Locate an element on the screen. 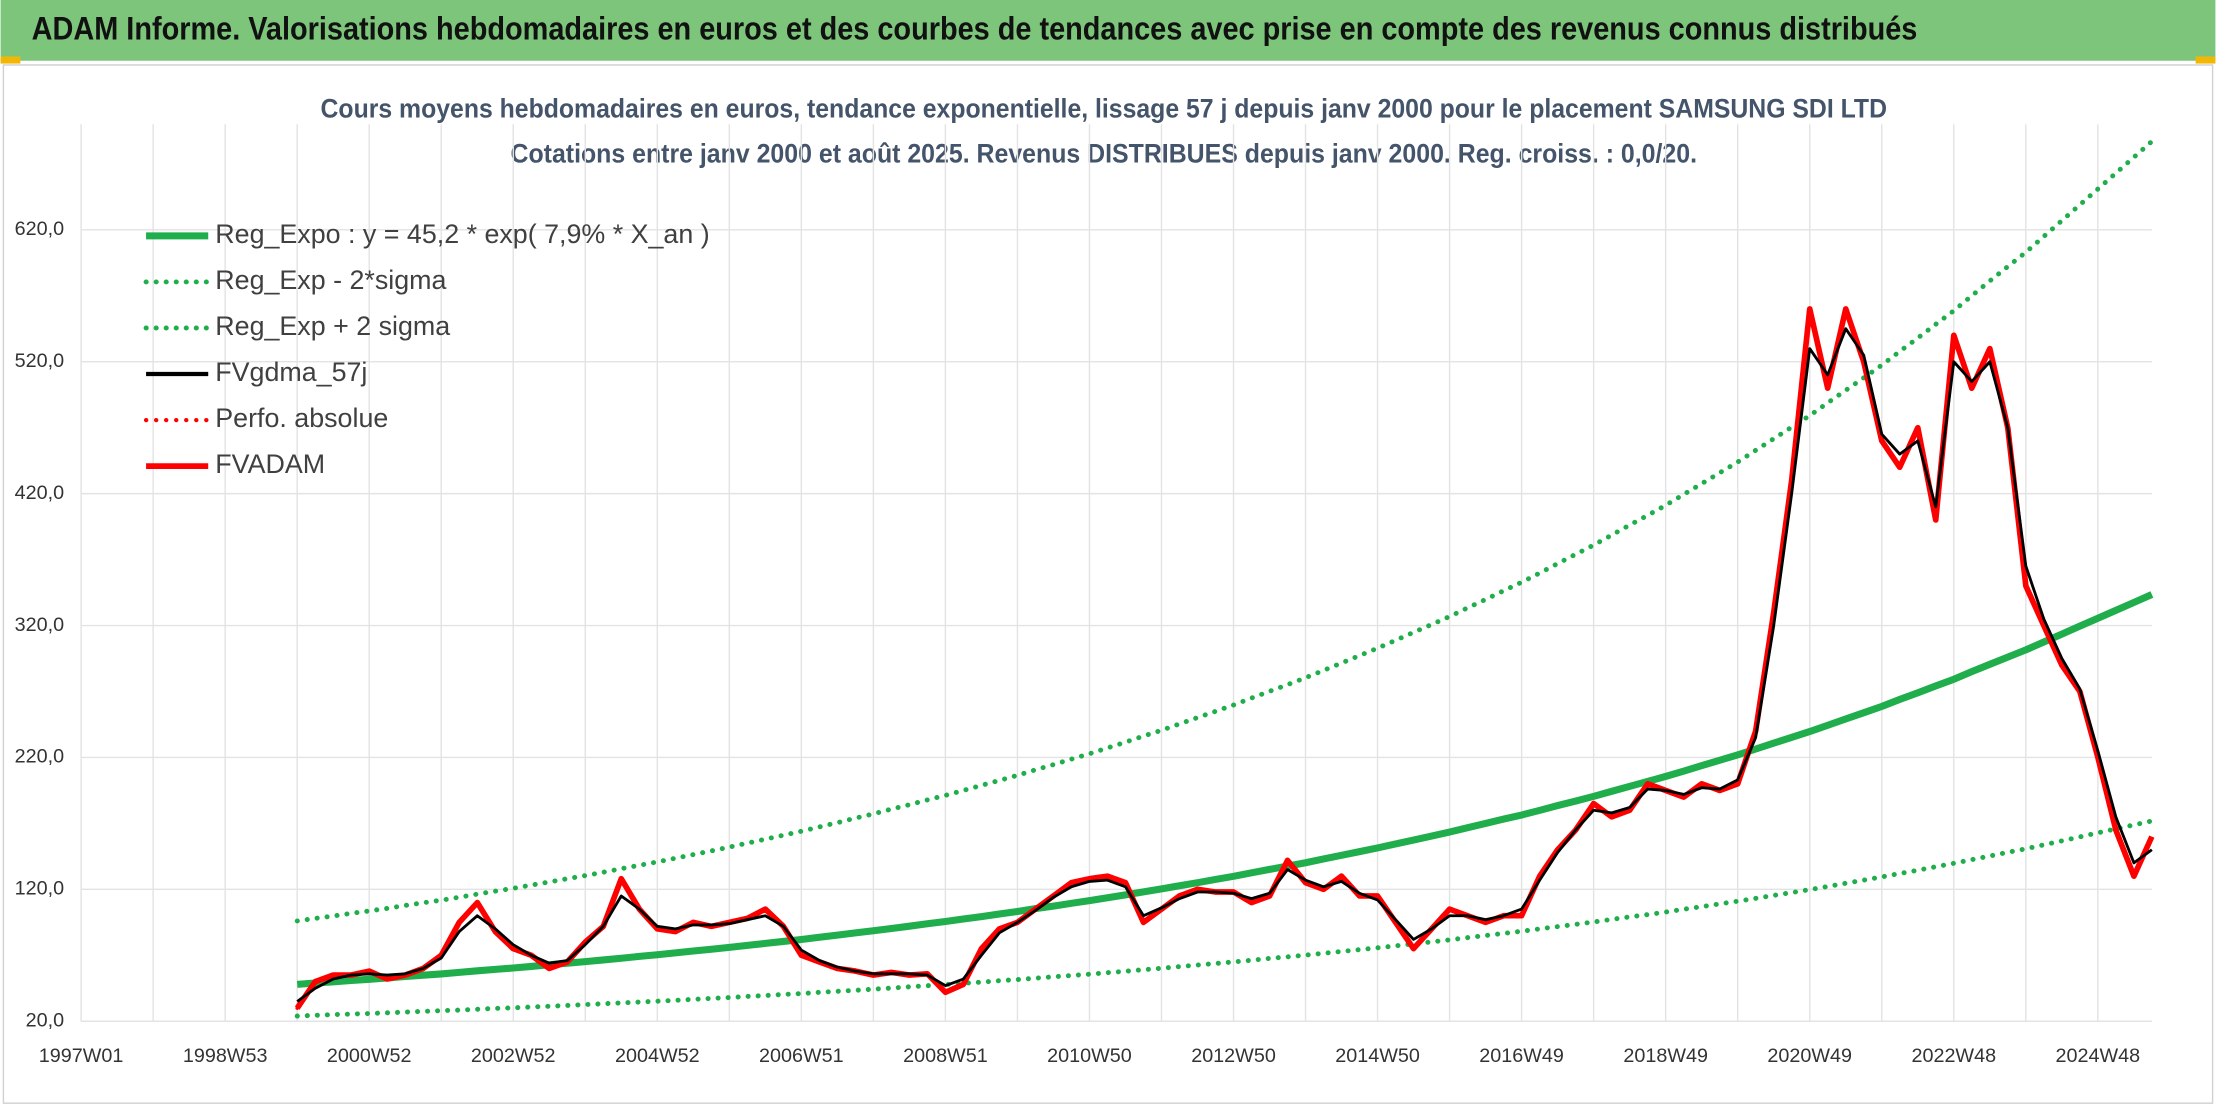 The image size is (2216, 1106). legend-label: FVADAM is located at coordinates (270, 464).